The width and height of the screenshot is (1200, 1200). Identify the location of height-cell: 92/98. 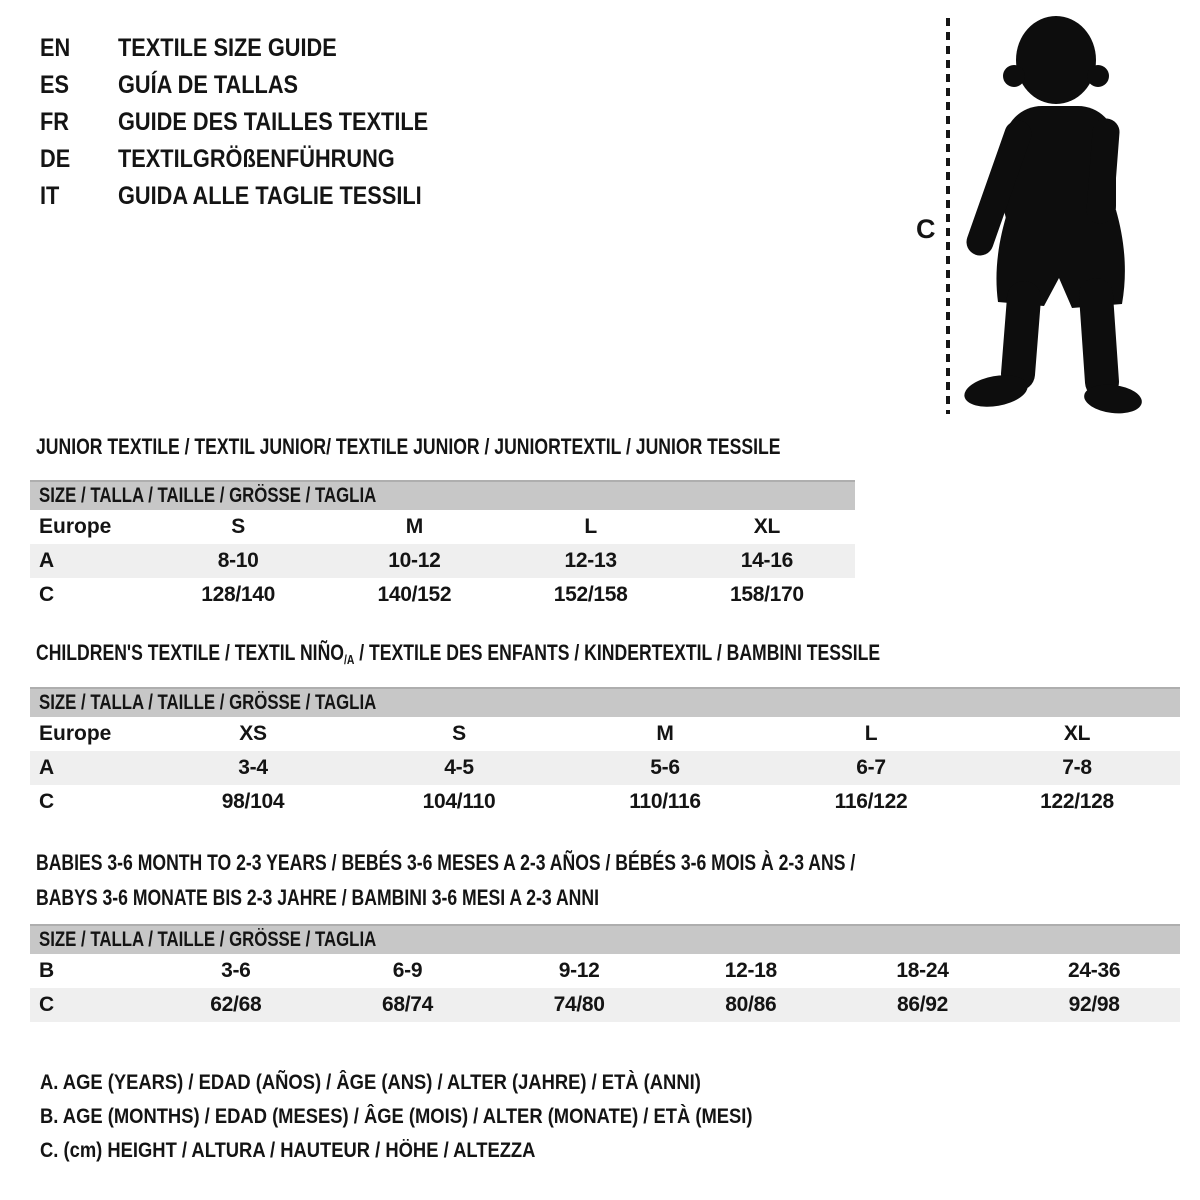
(1094, 1004).